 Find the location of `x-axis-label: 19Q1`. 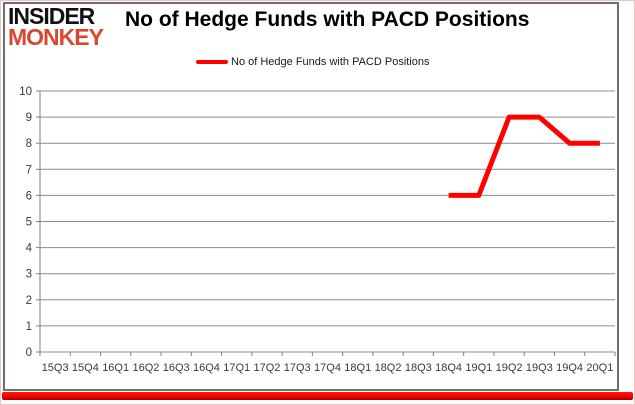

x-axis-label: 19Q1 is located at coordinates (478, 368).